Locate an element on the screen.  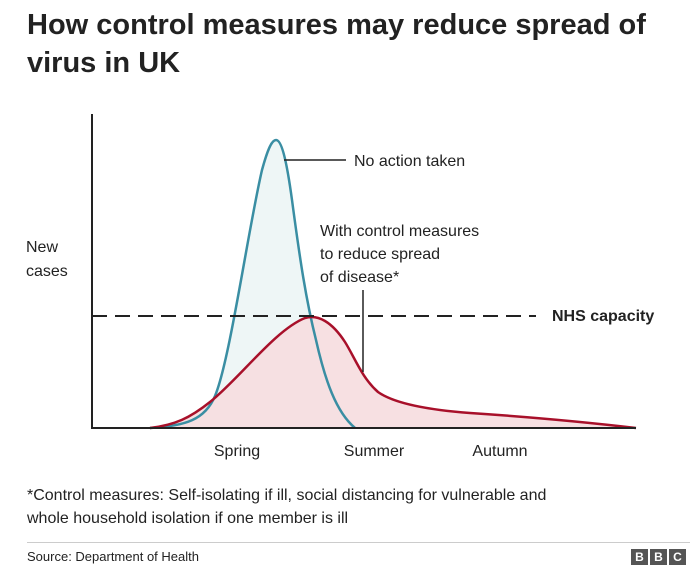
y-axis-label-line-2: cases is located at coordinates (47, 271).